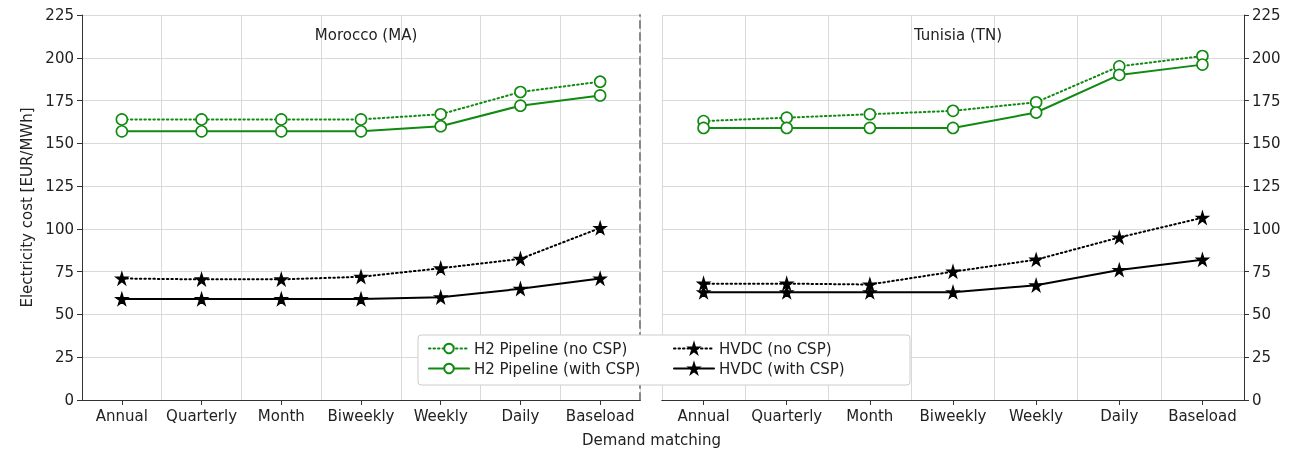 The height and width of the screenshot is (455, 1303). I want to click on y-axis-title: Electricity cost [EUR/MWh], so click(26, 207).